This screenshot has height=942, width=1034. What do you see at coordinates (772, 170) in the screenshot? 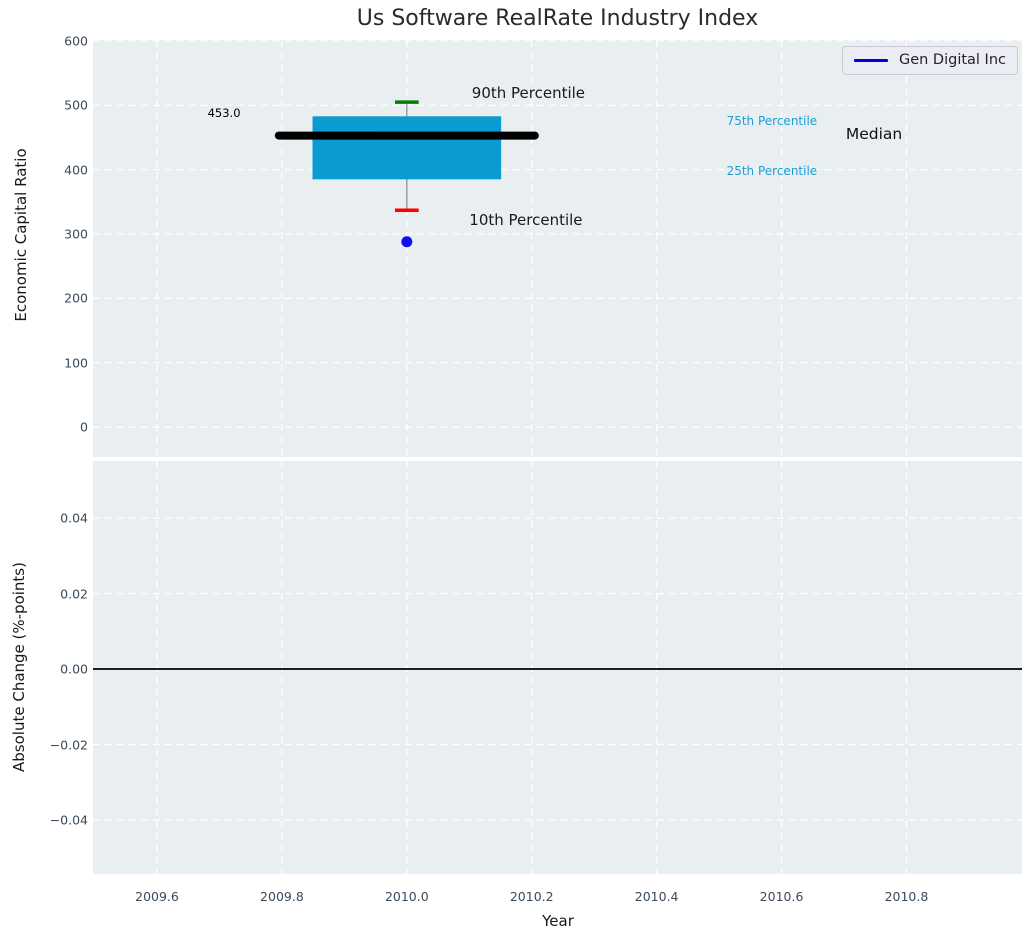
I see `annotation-25th-percentile: 25th Percentile` at bounding box center [772, 170].